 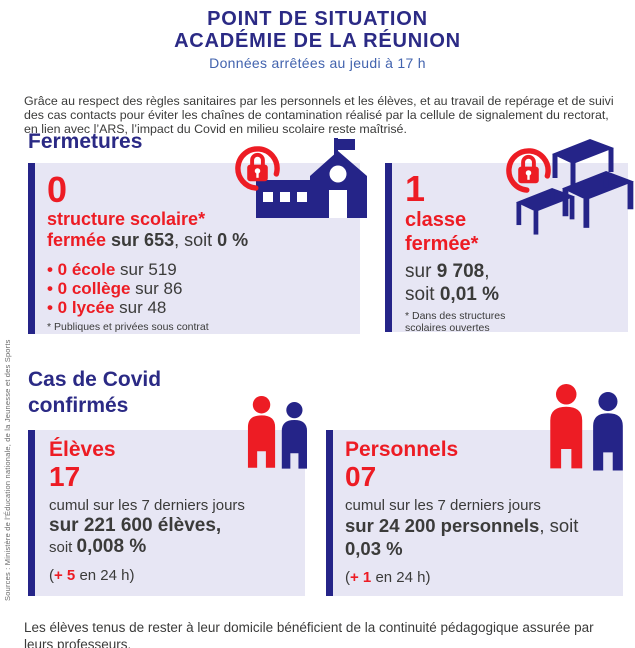 What do you see at coordinates (422, 294) in the screenshot?
I see `classes-soit: soit` at bounding box center [422, 294].